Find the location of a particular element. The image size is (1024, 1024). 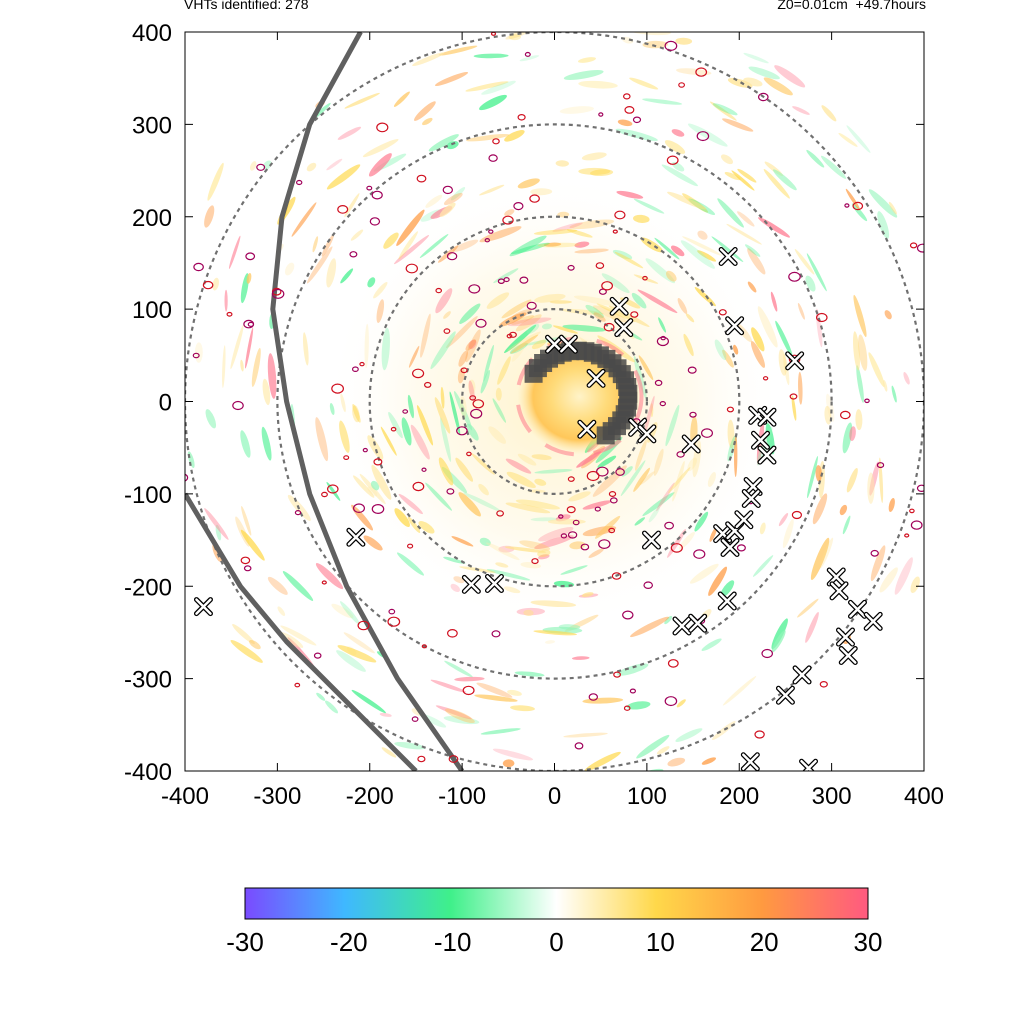

vht-count-label: VHTs identified: 278 is located at coordinates (246, 6).